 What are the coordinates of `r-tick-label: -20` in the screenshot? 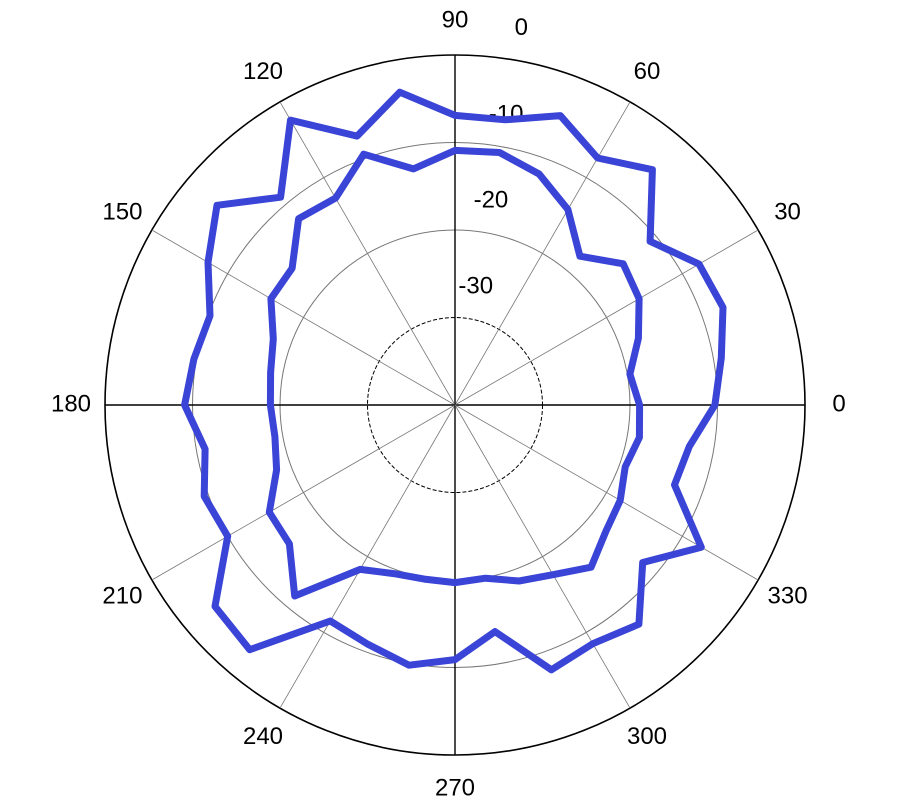 It's located at (491, 199).